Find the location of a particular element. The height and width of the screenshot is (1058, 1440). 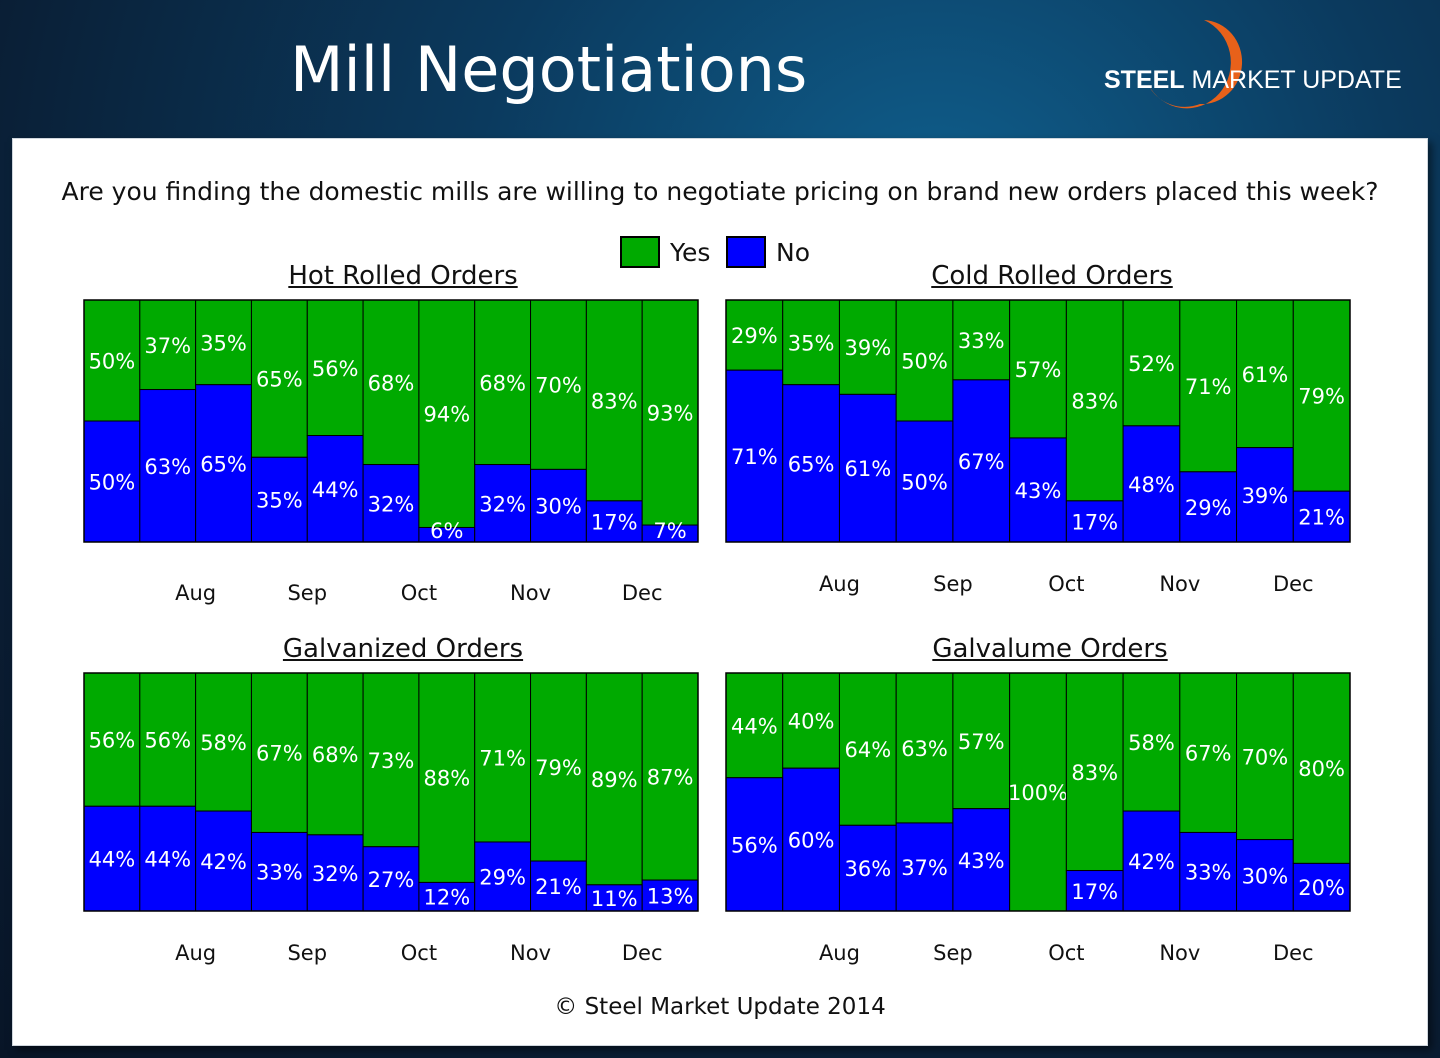

data-label-yes: 64% is located at coordinates (867, 750).